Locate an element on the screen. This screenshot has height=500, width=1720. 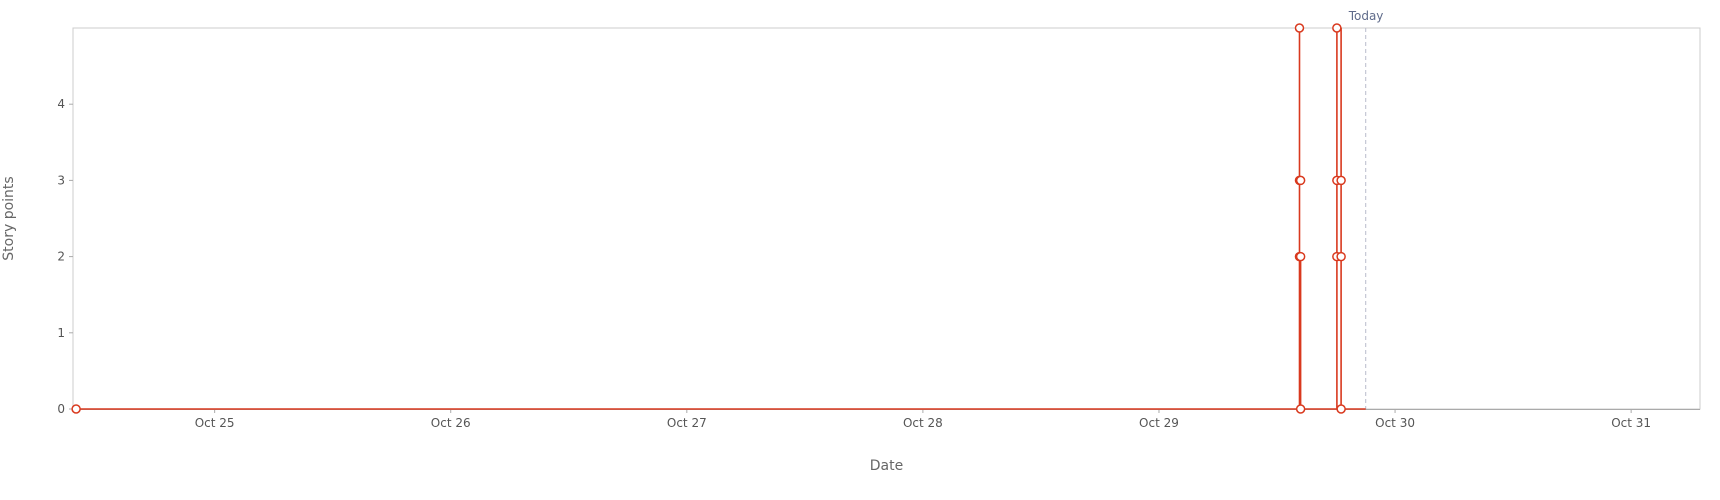
x-tick-label: Oct 25 is located at coordinates (215, 423).